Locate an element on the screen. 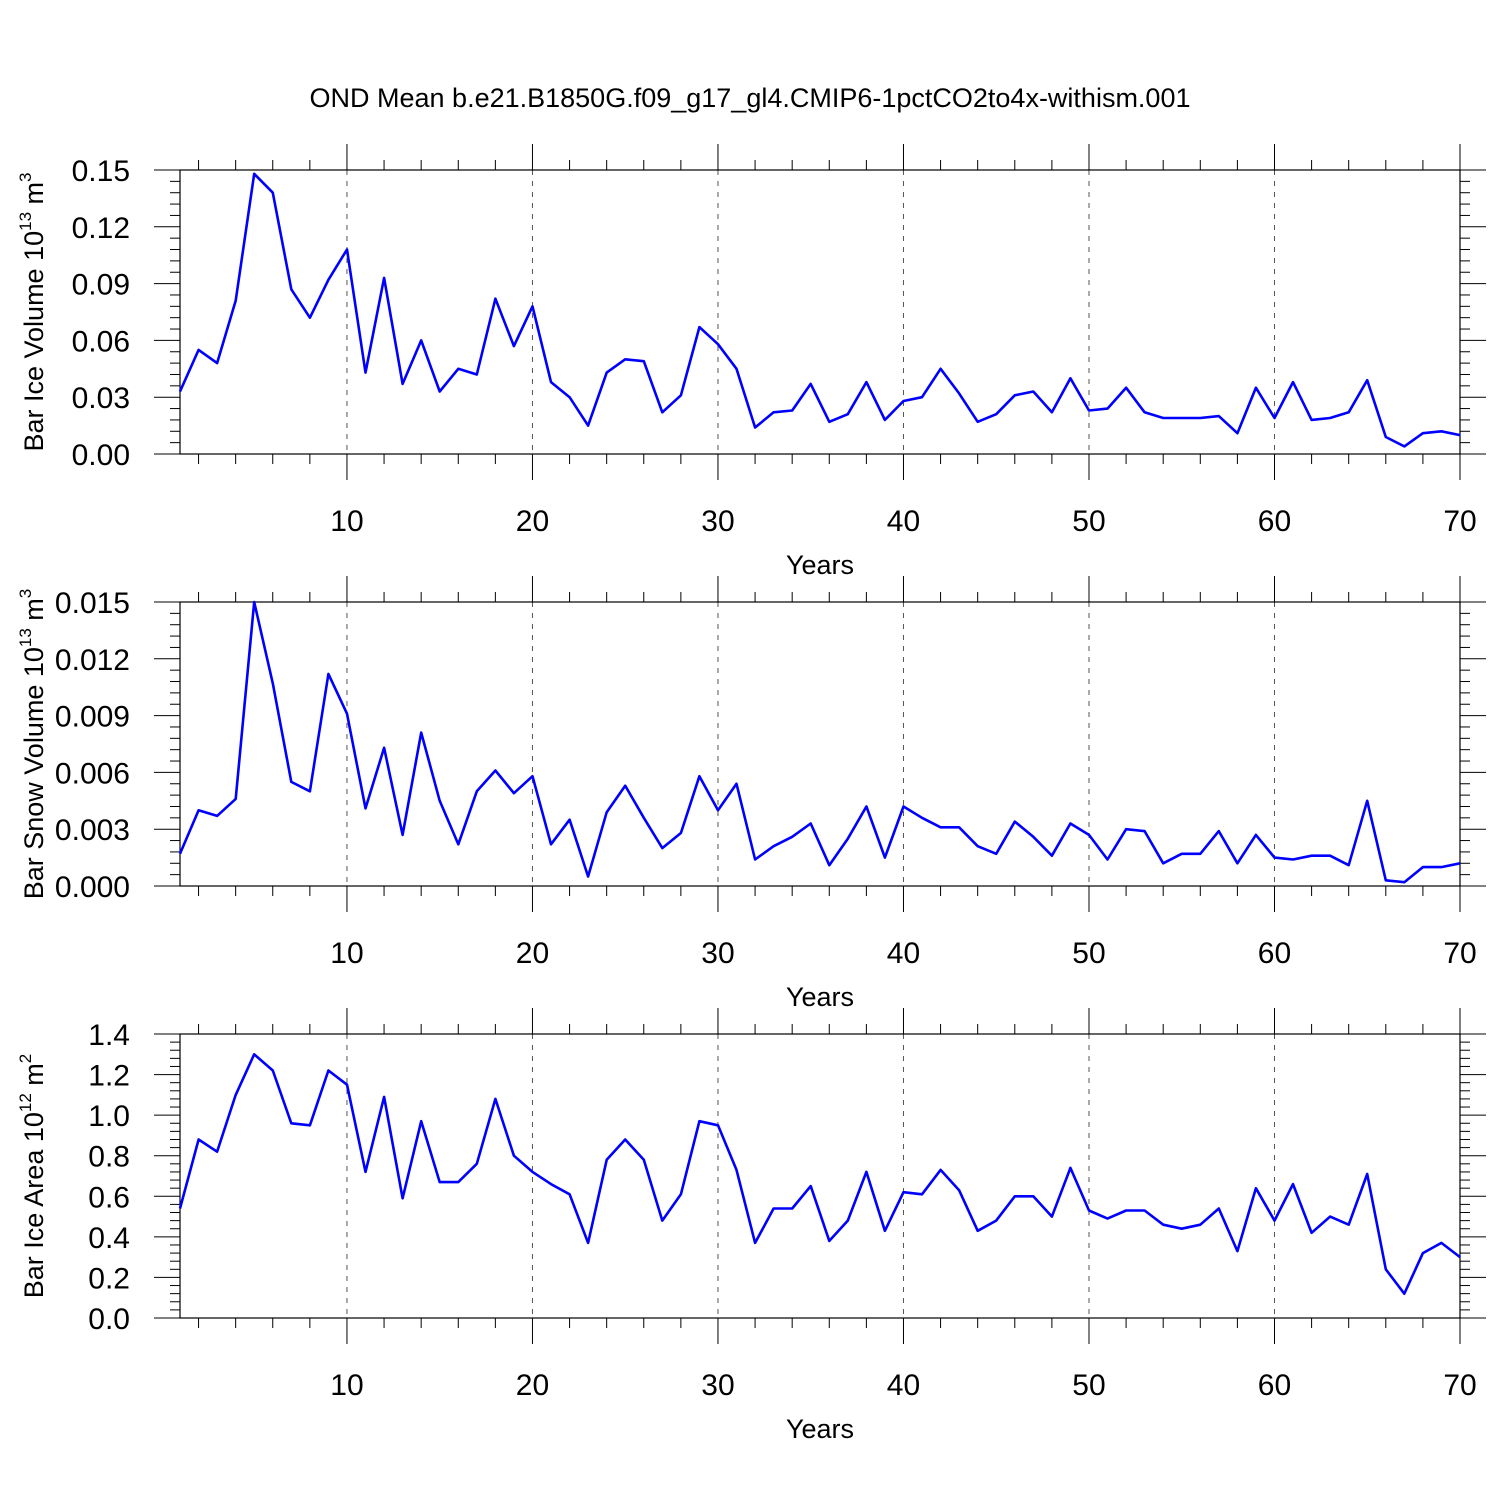  y-tick-label: 0.2 is located at coordinates (109, 1278).